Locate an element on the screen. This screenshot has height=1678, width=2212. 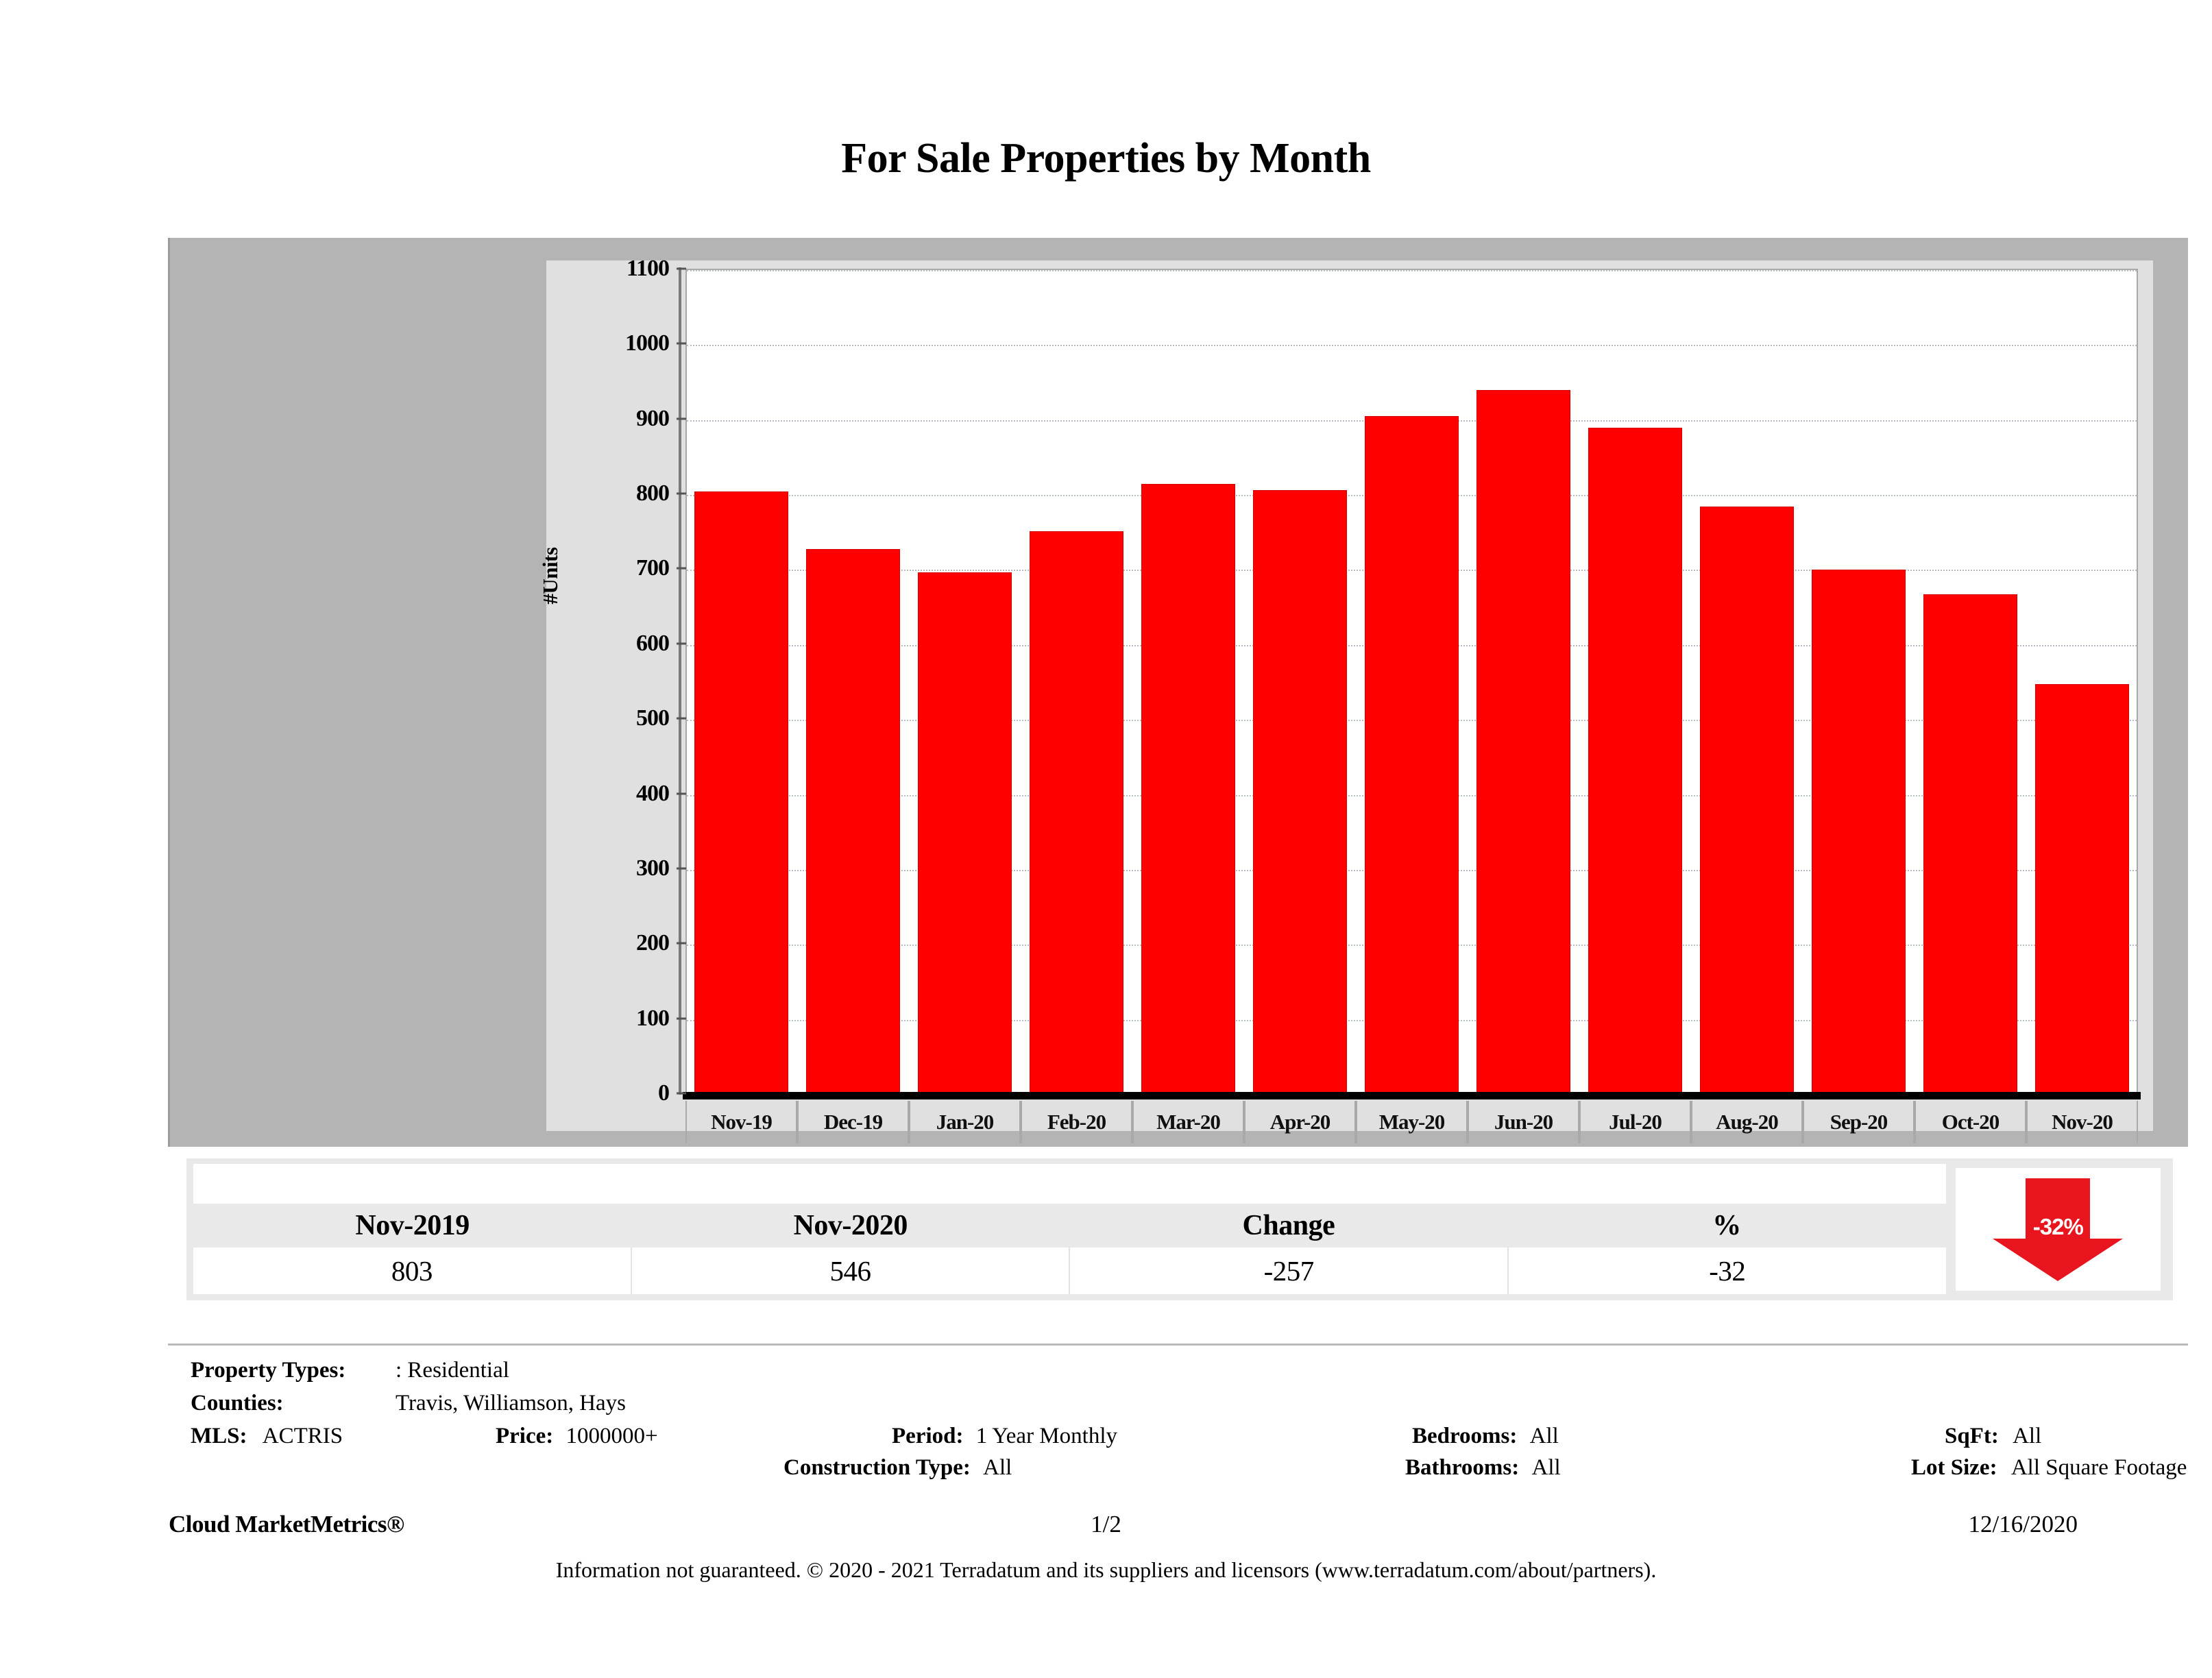
x-tick-label: Mar-20 is located at coordinates (1188, 1122).